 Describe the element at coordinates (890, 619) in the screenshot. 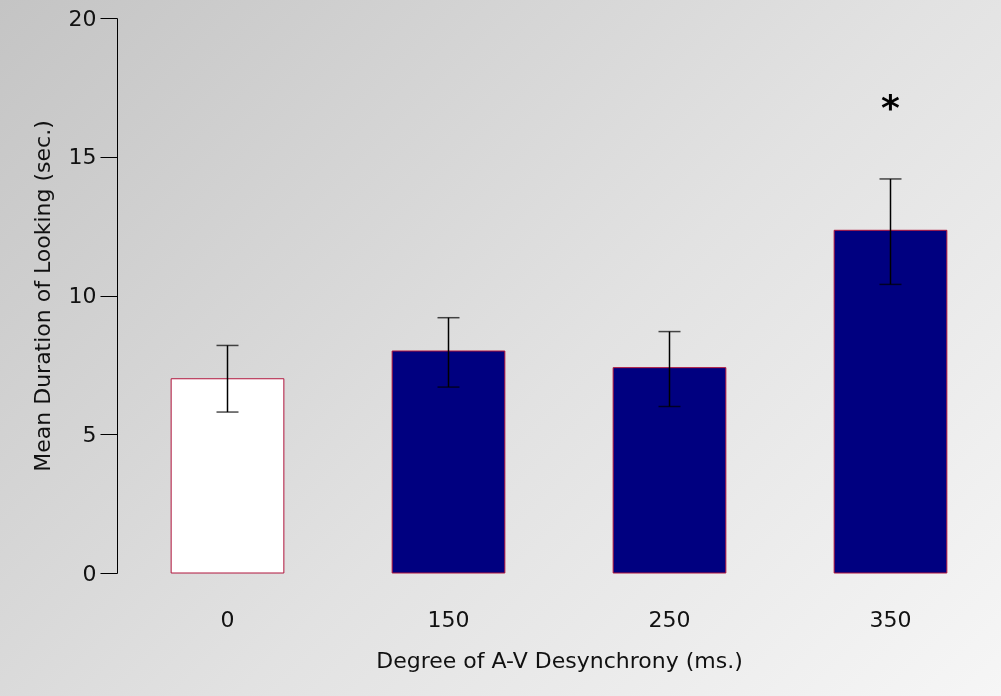

I see `x-tick-label: 350` at that location.